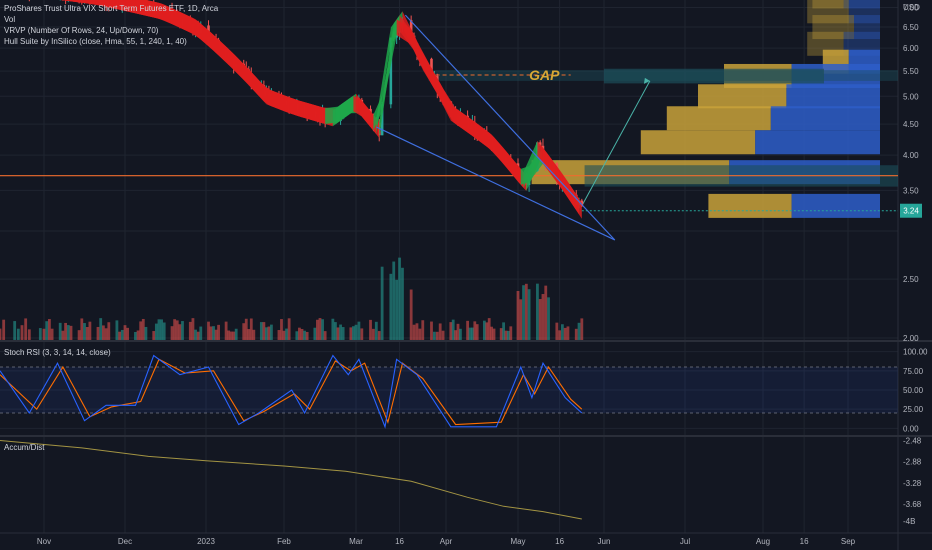 Image resolution: width=932 pixels, height=550 pixels. I want to click on gap-label: GAP, so click(544, 75).